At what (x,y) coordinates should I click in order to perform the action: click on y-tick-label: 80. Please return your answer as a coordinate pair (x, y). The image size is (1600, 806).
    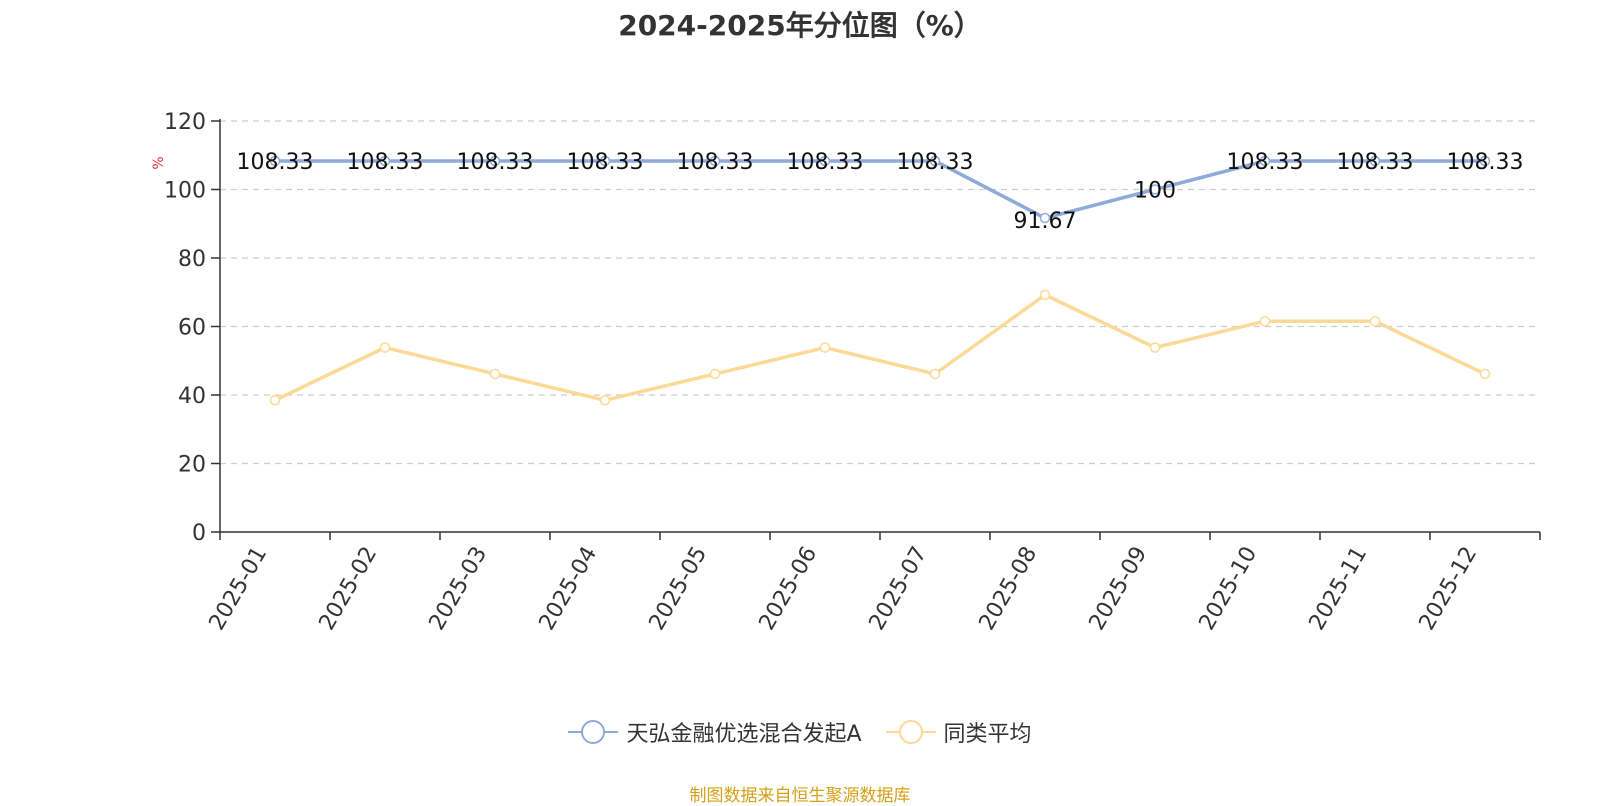
    Looking at the image, I should click on (192, 259).